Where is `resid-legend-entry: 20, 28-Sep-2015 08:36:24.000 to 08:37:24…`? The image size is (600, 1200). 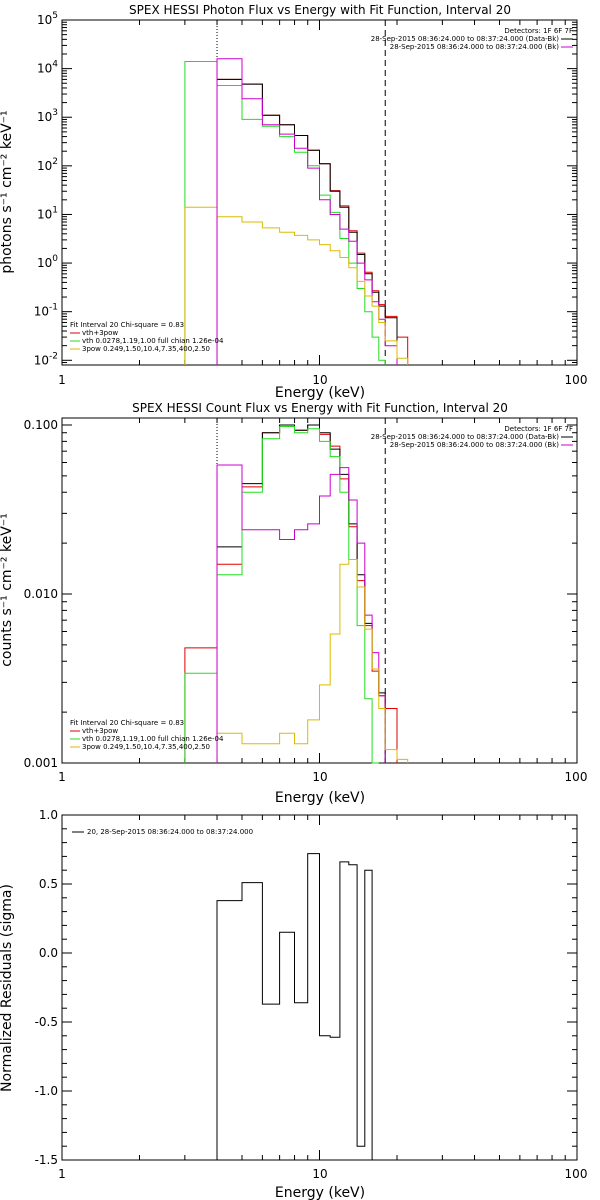 resid-legend-entry: 20, 28-Sep-2015 08:36:24.000 to 08:37:24… is located at coordinates (170, 832).